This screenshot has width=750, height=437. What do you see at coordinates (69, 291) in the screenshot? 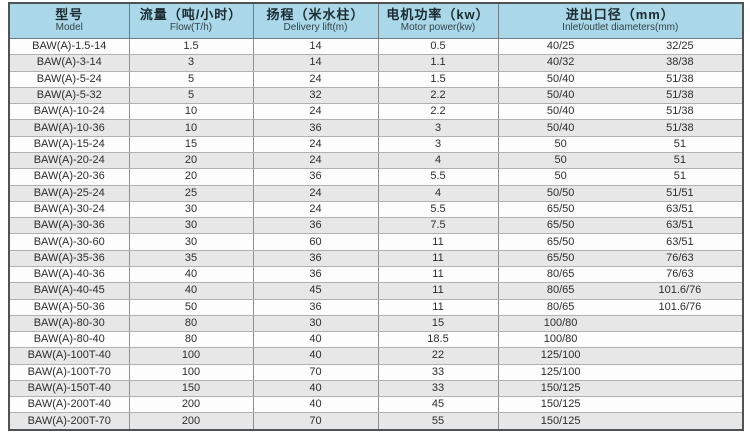
I see `cell-model: BAW(A)-40-45` at bounding box center [69, 291].